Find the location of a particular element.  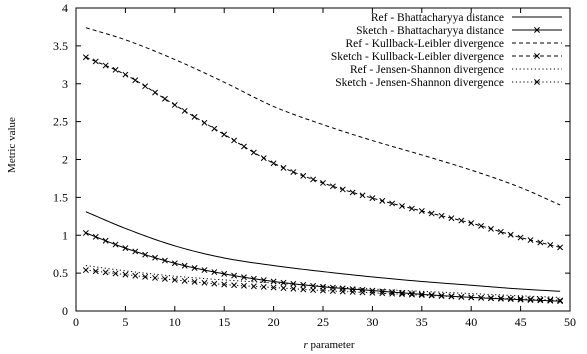

x-tick-label: 5 is located at coordinates (125, 322).